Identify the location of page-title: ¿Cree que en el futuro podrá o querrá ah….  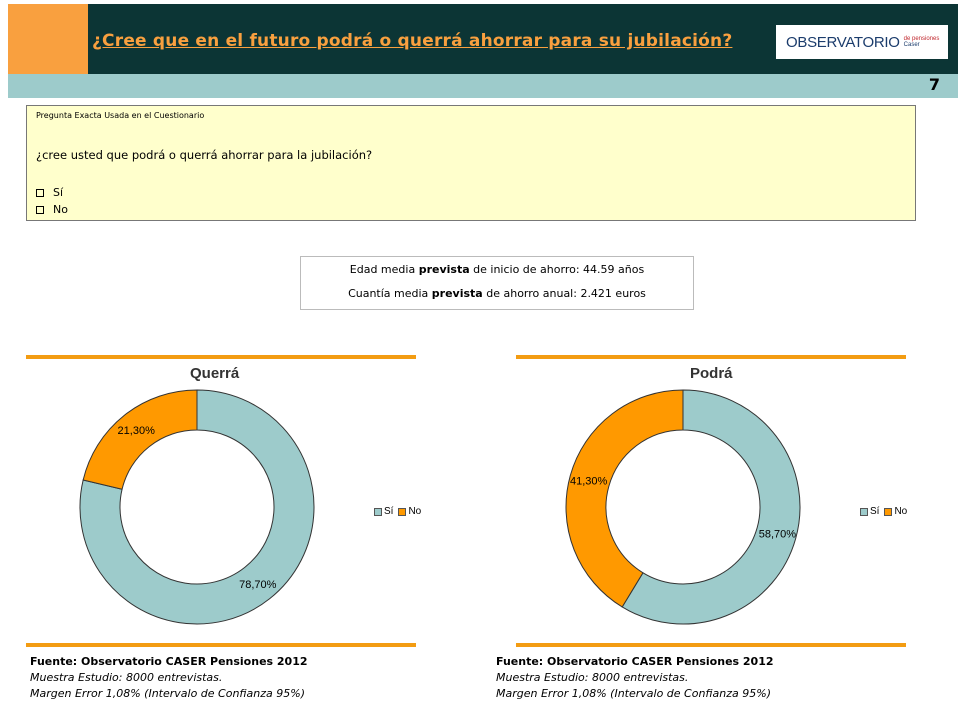
(412, 41).